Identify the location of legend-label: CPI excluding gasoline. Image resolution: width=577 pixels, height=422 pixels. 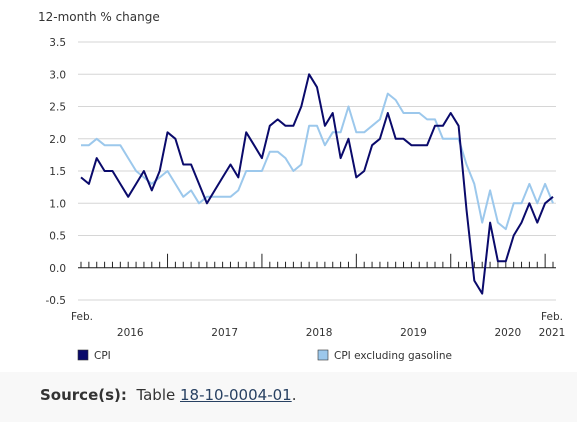
(393, 356).